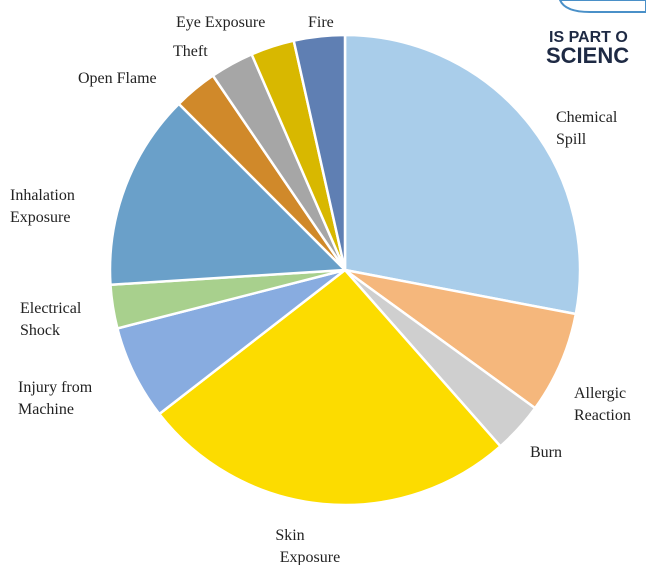 The image size is (646, 565). I want to click on partner-logo: IS PART O SCIENC, so click(596, 34).